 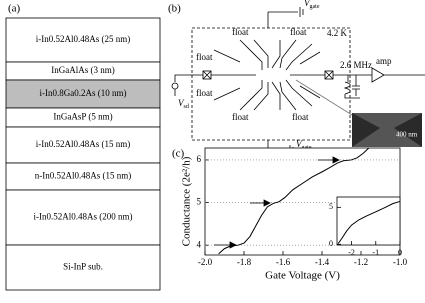 I want to click on x-tick-label: -2, so click(x=351, y=252).